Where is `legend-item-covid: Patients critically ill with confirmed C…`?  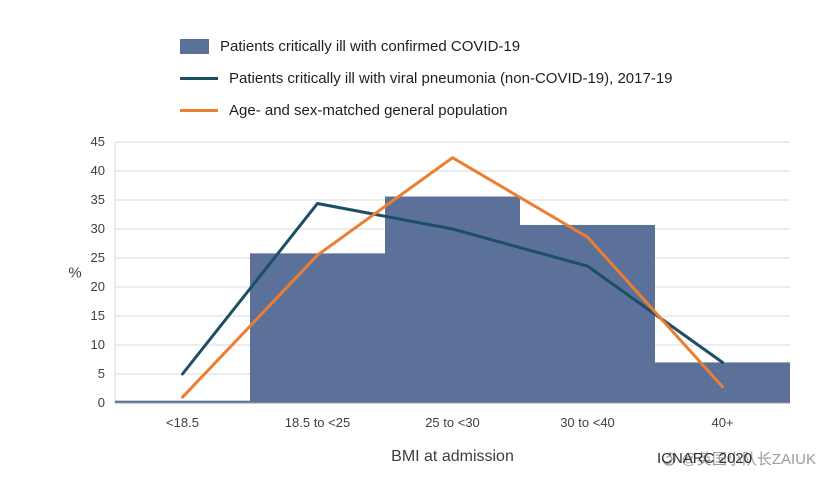
legend-item-covid: Patients critically ill with confirmed C… is located at coordinates (426, 46).